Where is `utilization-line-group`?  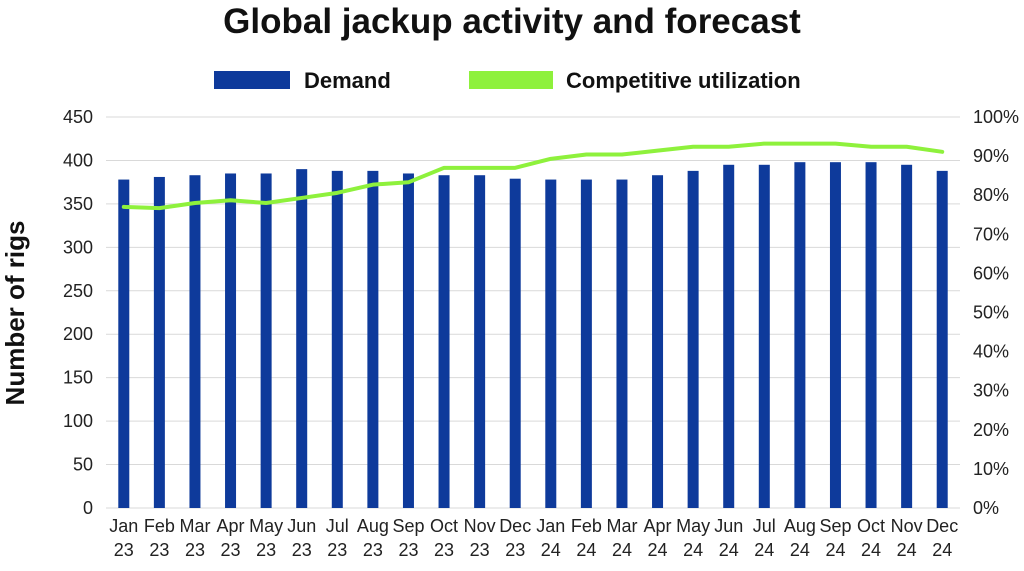 utilization-line-group is located at coordinates (533, 176).